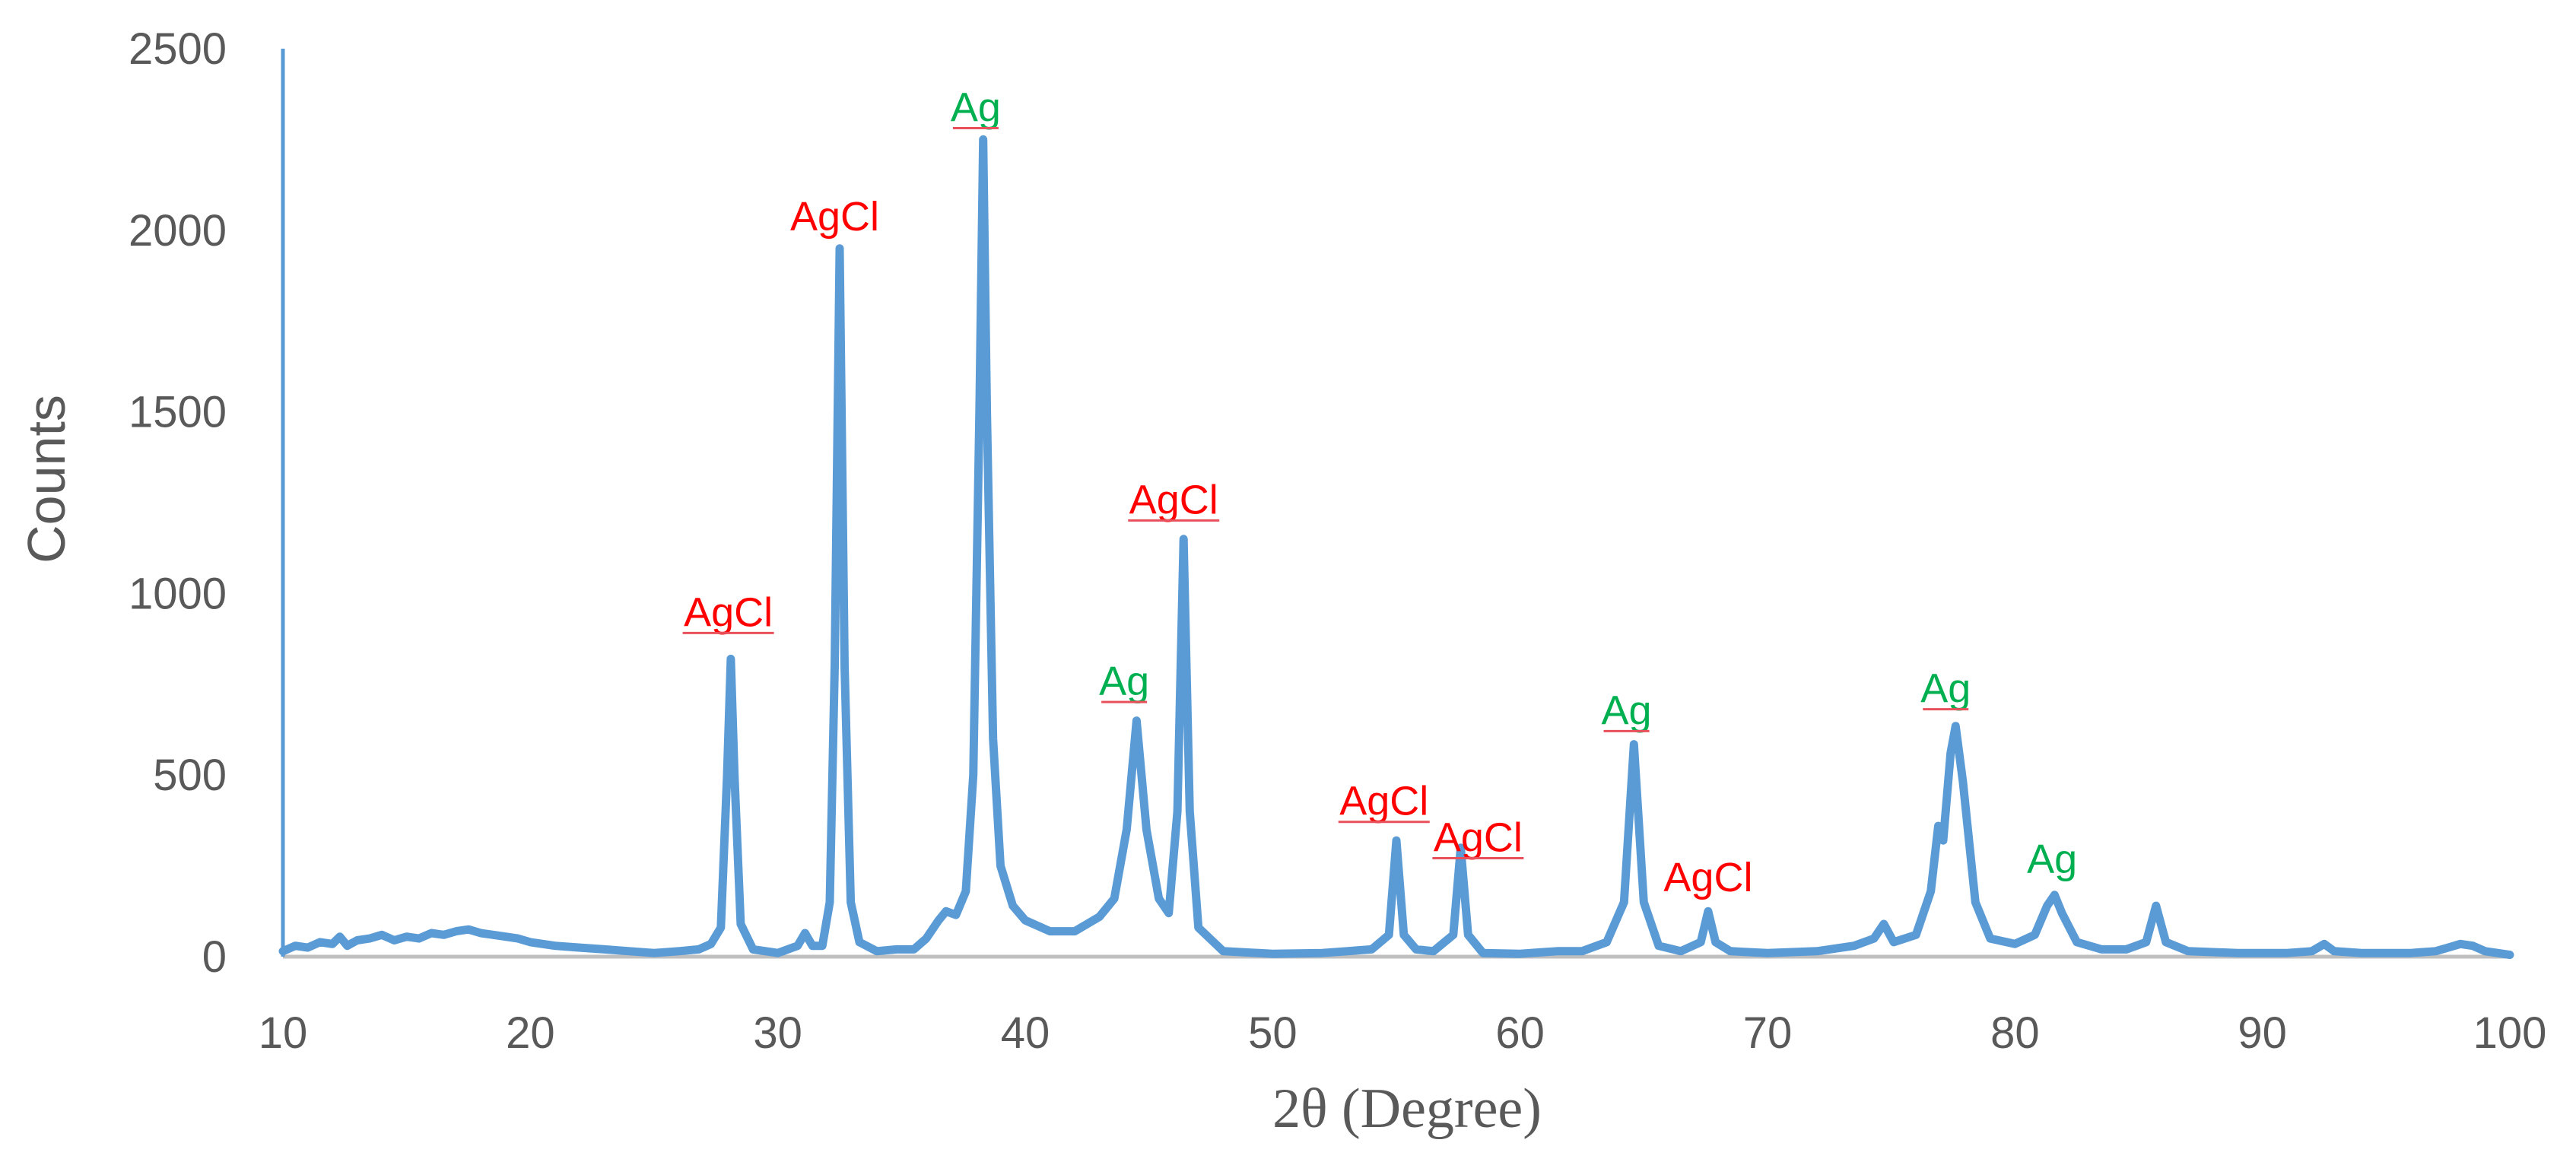 The height and width of the screenshot is (1162, 2576). Describe the element at coordinates (1520, 1033) in the screenshot. I see `x-tick-label: 60` at that location.